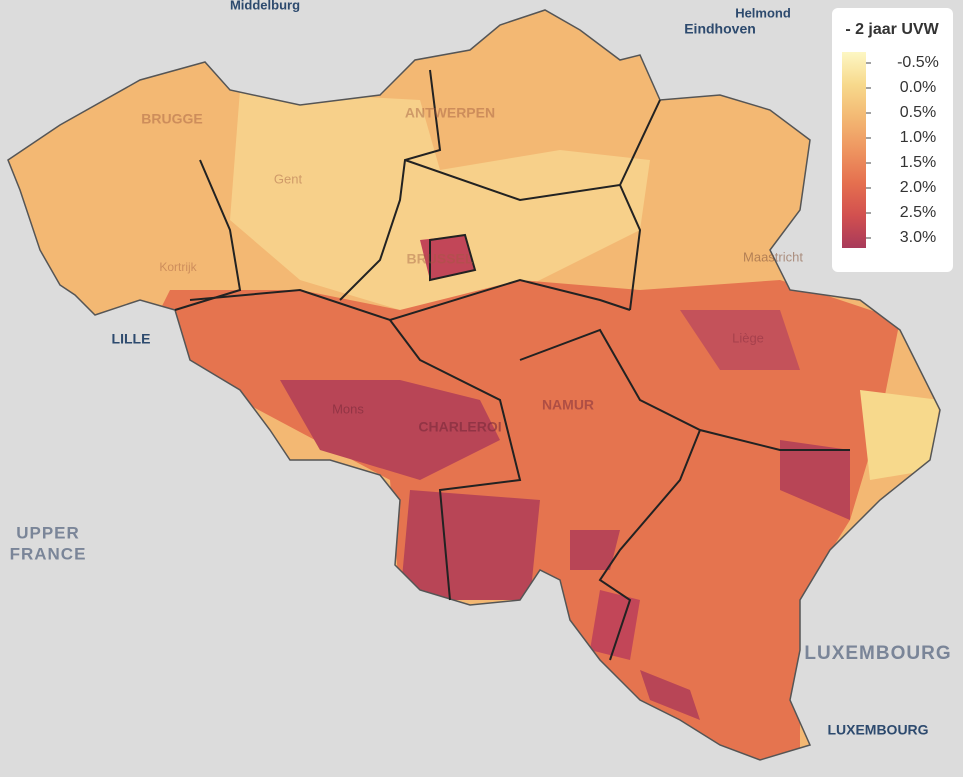 Image resolution: width=963 pixels, height=777 pixels. What do you see at coordinates (918, 212) in the screenshot?
I see `legend-tick-label: 2.5%` at bounding box center [918, 212].